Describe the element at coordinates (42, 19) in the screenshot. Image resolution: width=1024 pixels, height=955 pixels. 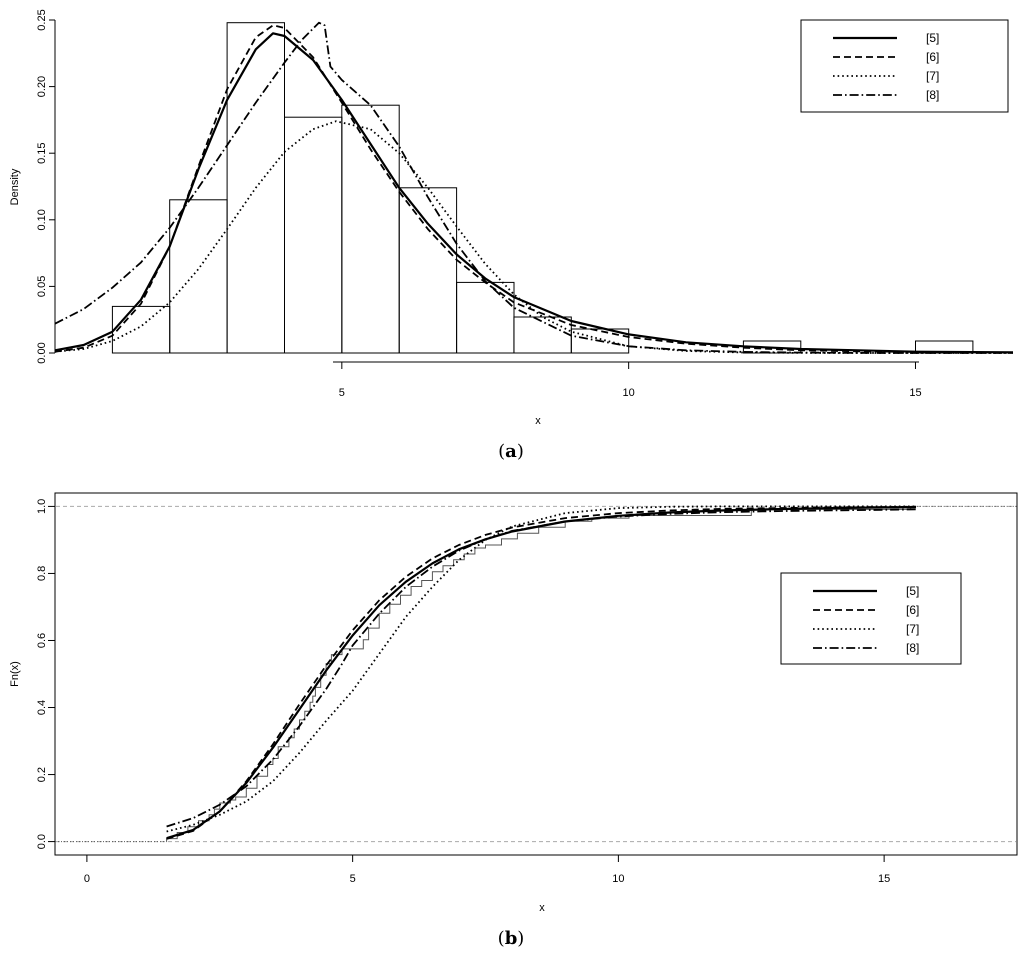
I see `y-tick-label: 0.25` at that location.